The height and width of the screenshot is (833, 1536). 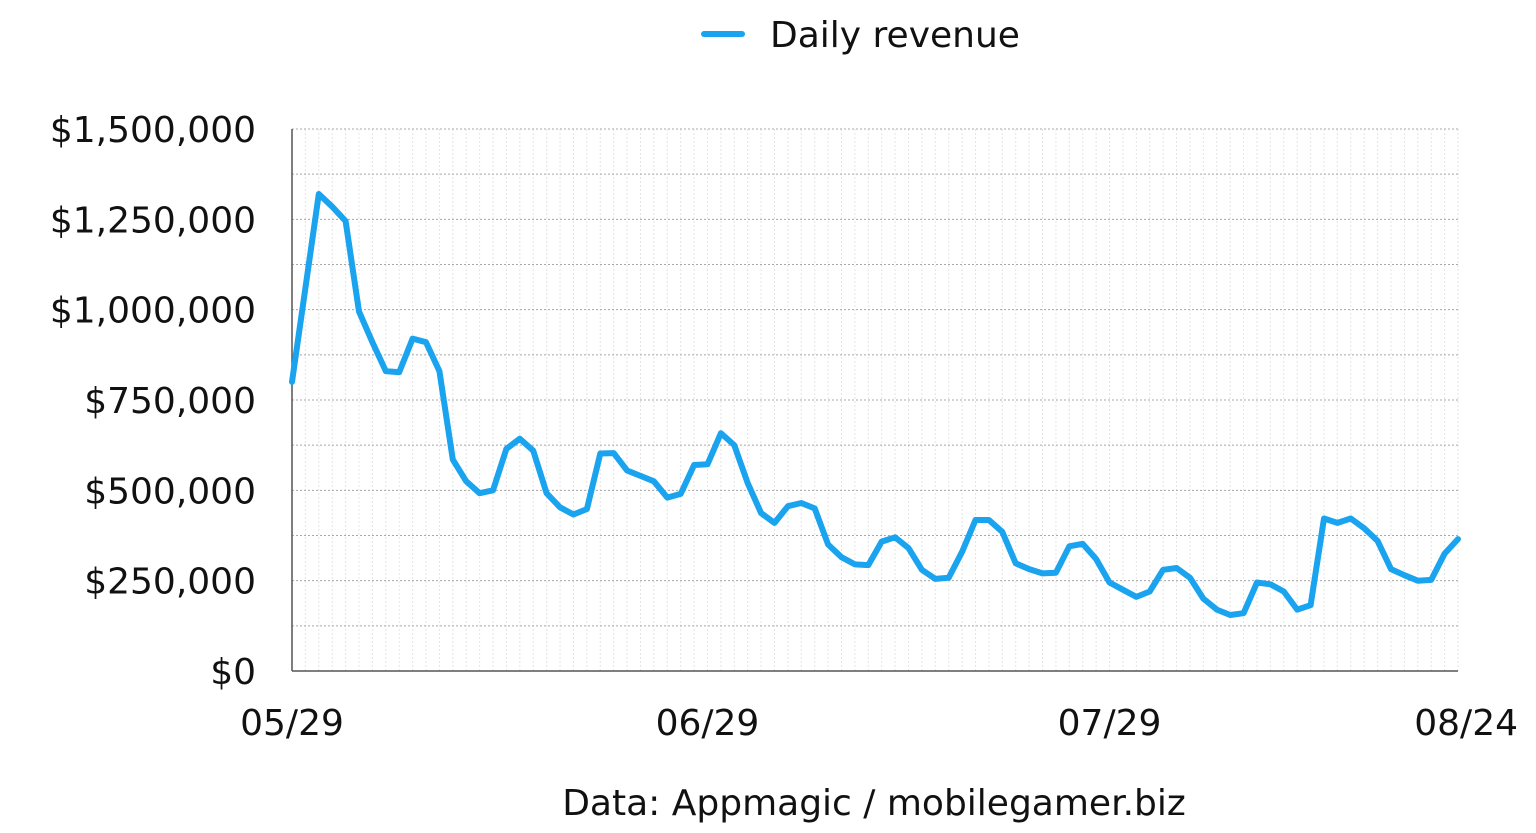 What do you see at coordinates (292, 723) in the screenshot?
I see `x-tick-label: 05/29` at bounding box center [292, 723].